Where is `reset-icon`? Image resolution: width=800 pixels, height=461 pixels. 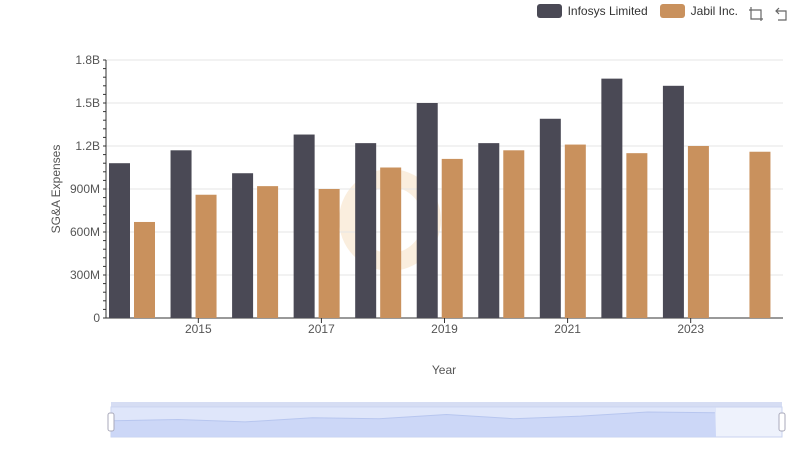 reset-icon is located at coordinates (782, 14).